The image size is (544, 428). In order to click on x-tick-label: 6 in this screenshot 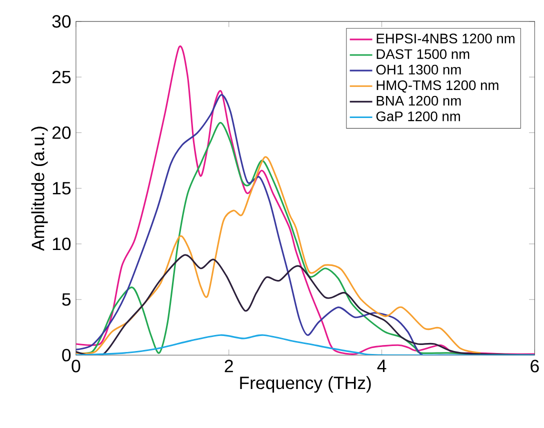, I will do `click(534, 366)`.